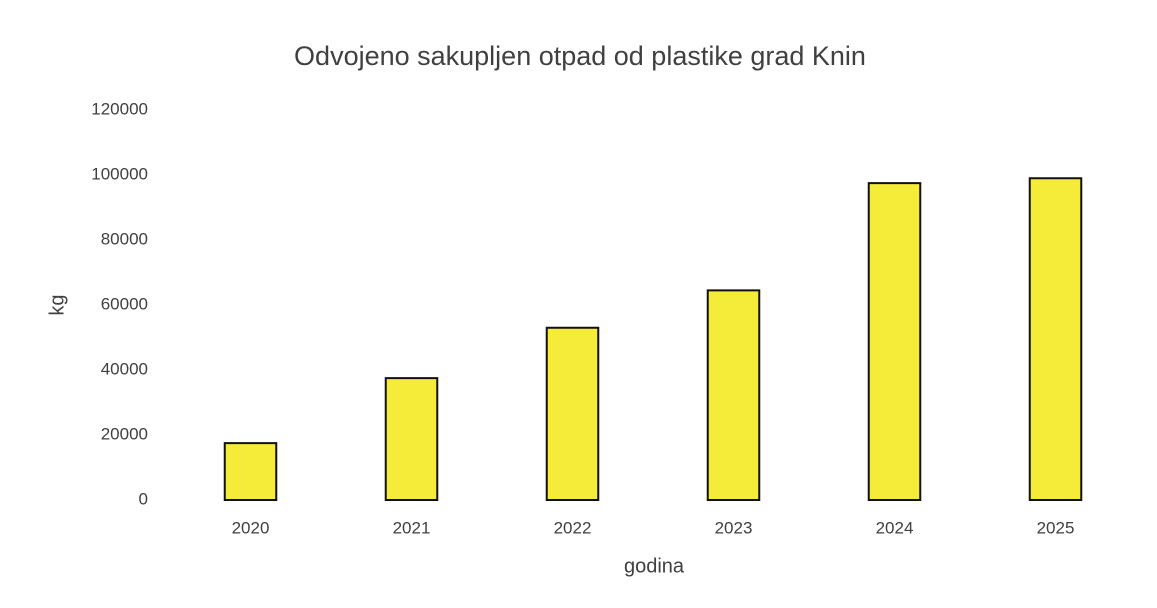 The image size is (1157, 608). I want to click on y-tick-label: 20000, so click(124, 433).